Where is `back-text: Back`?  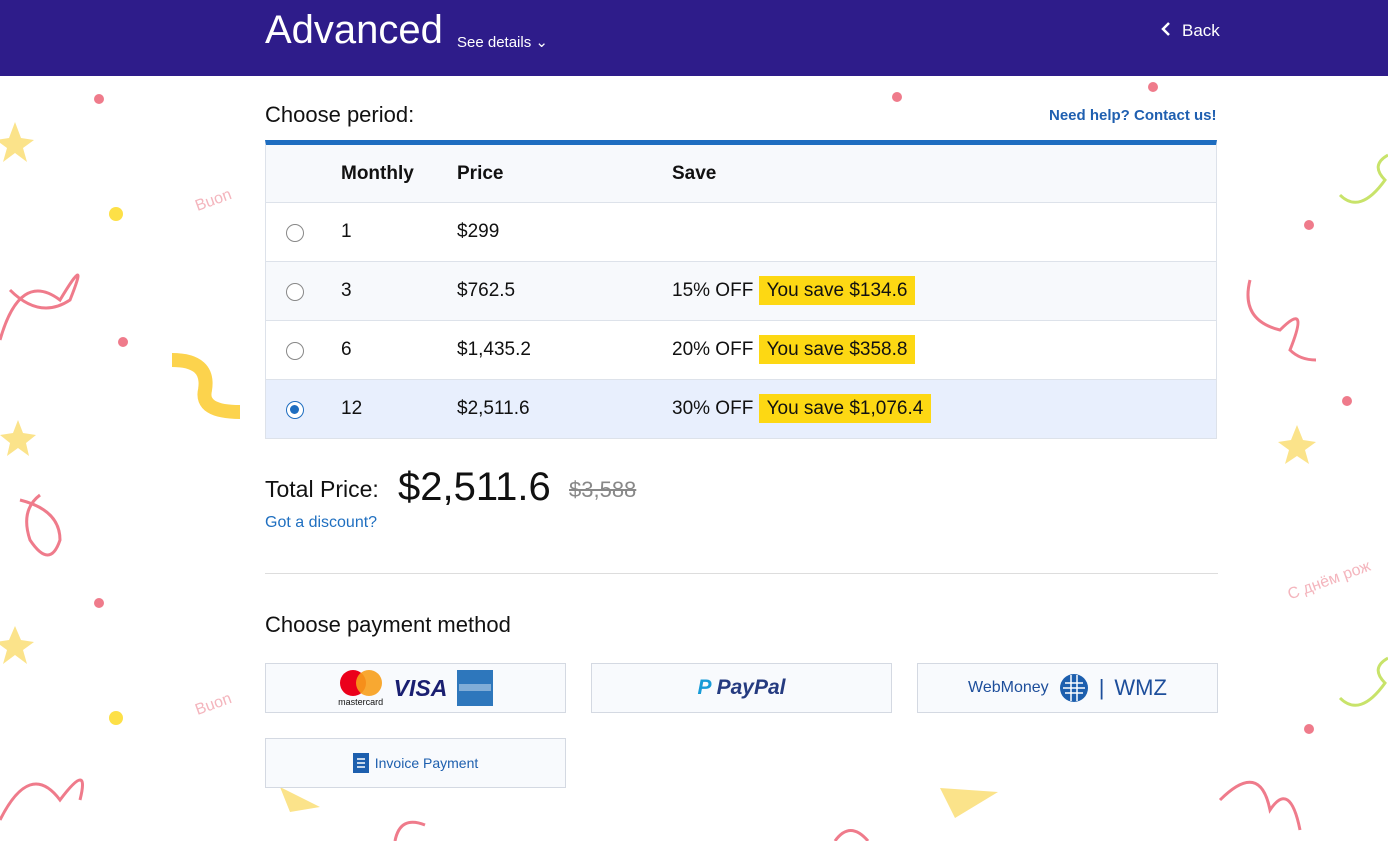 back-text: Back is located at coordinates (1201, 30).